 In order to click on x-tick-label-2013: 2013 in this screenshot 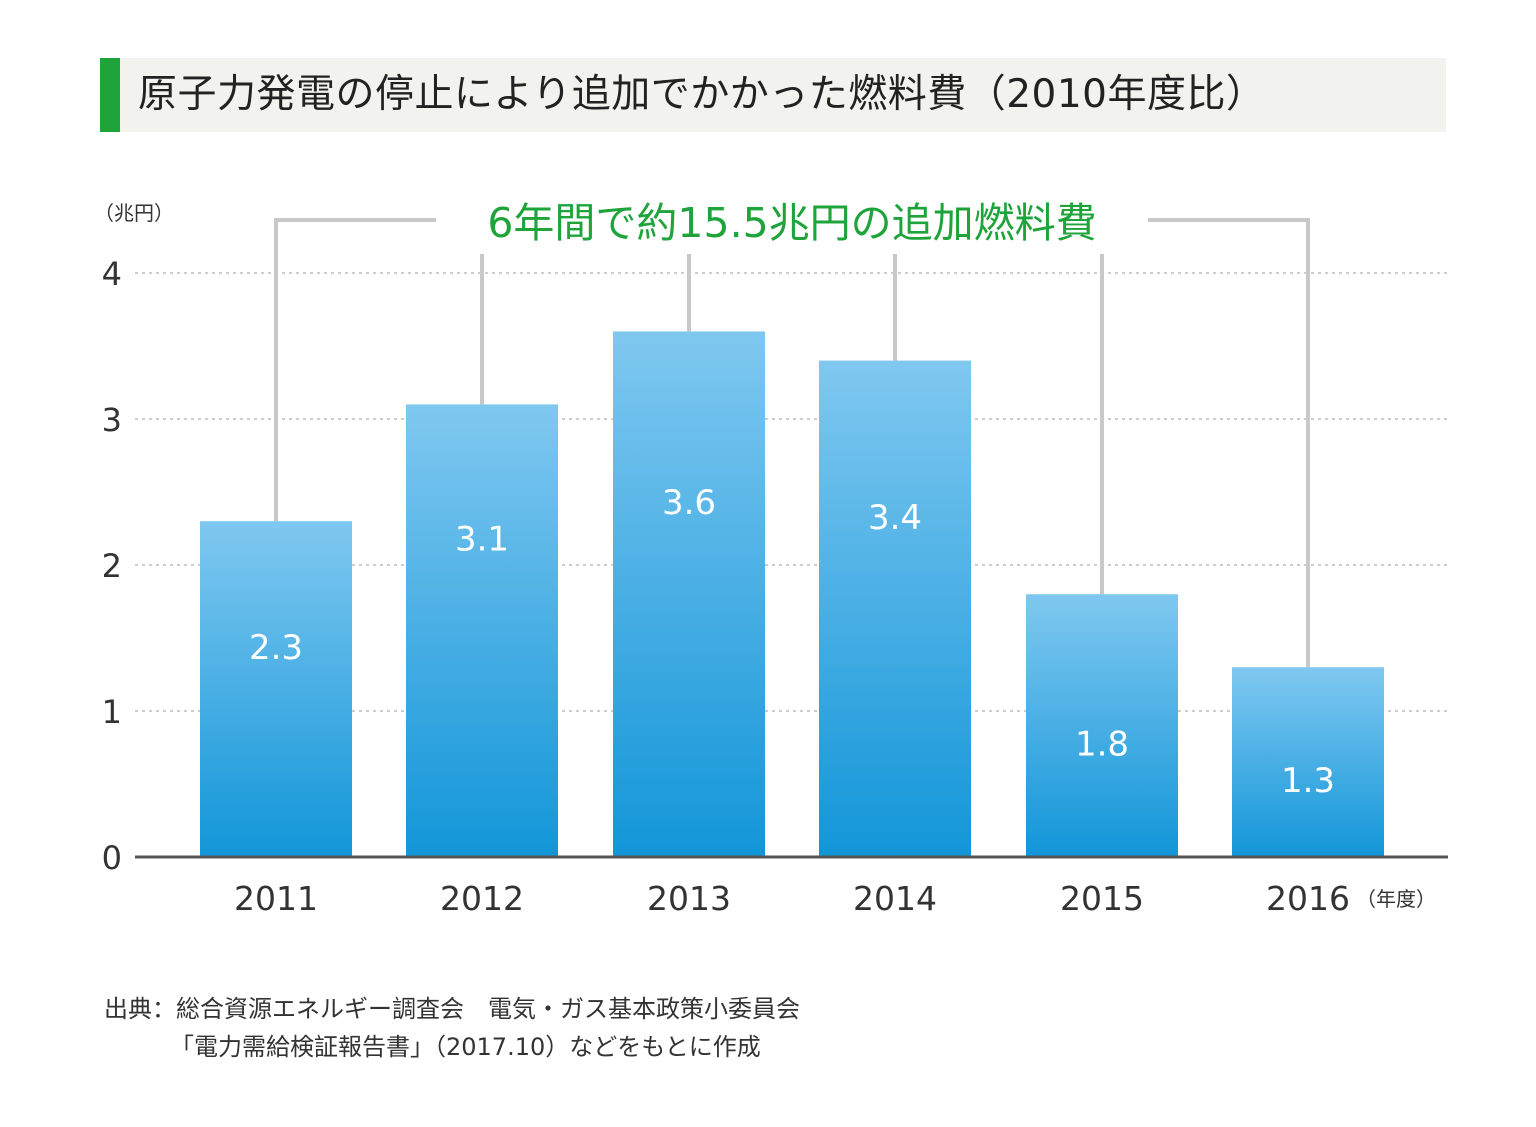, I will do `click(689, 898)`.